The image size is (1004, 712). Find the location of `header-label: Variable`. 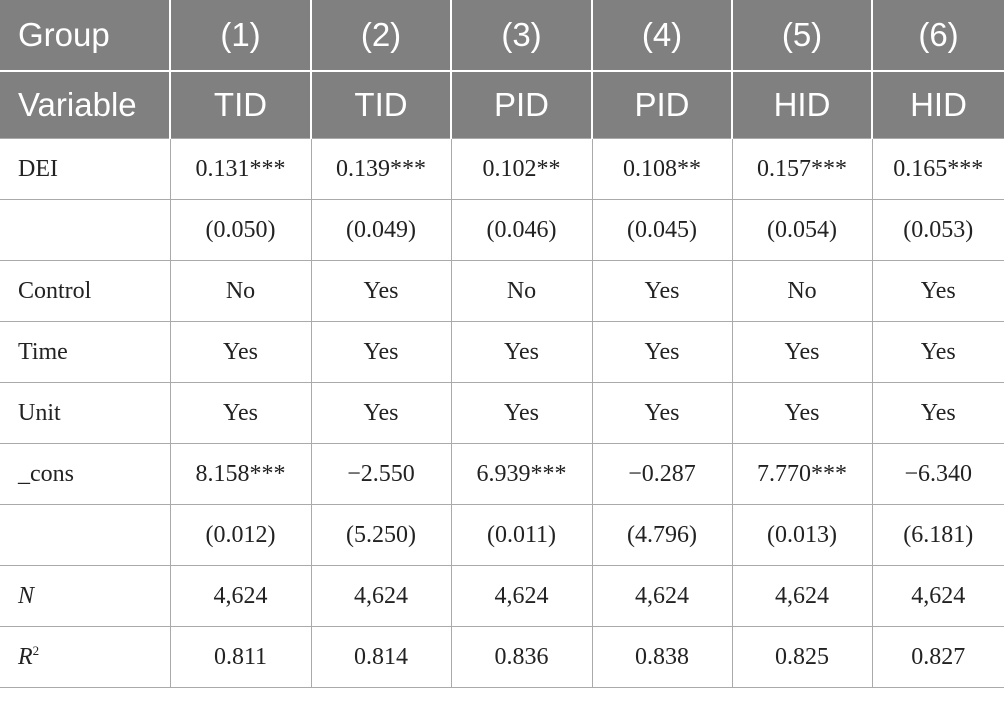

header-label: Variable is located at coordinates (85, 105).